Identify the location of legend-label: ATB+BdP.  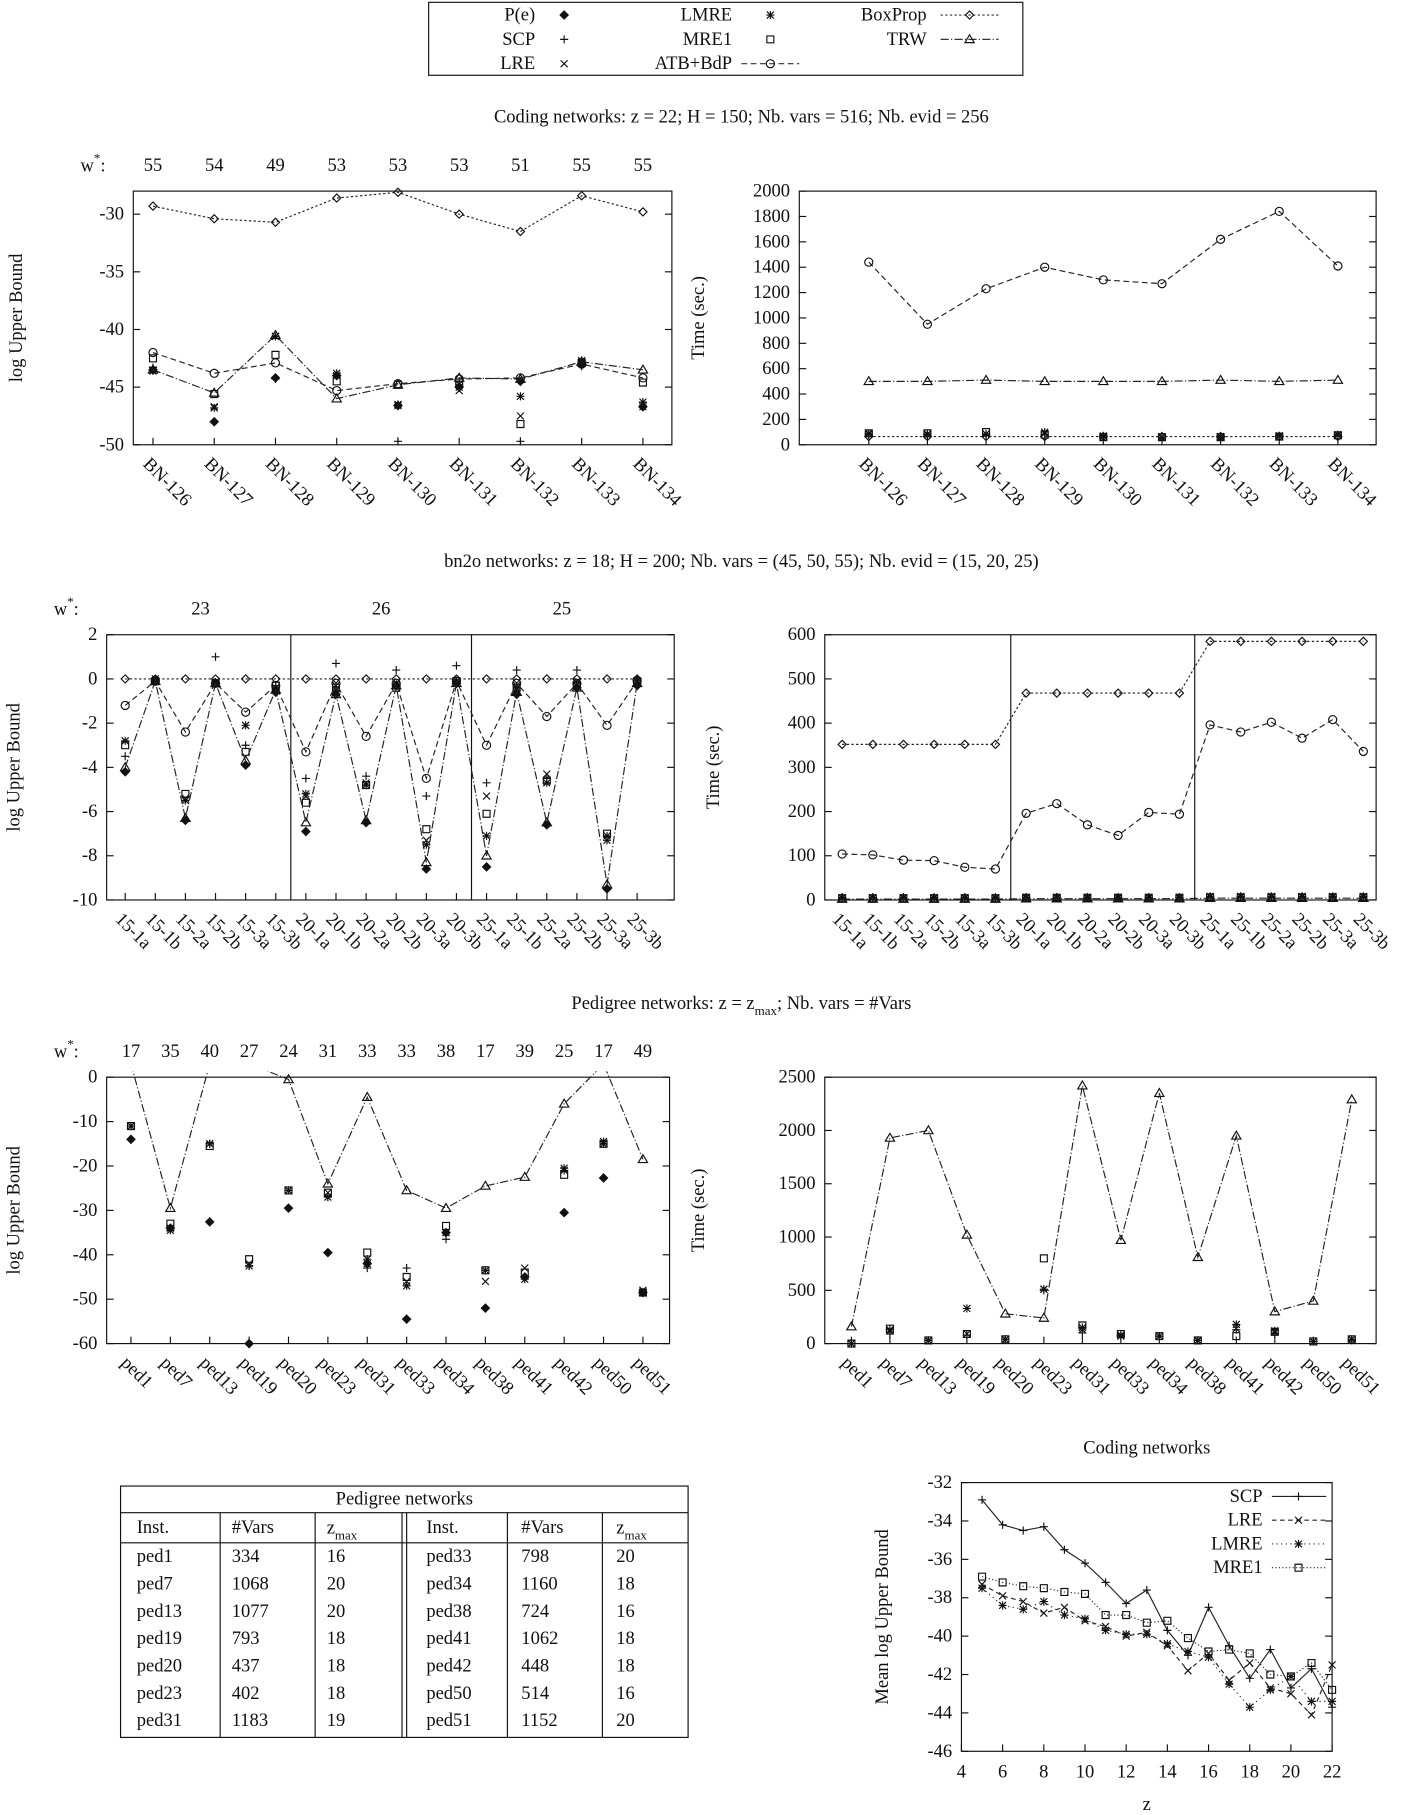
(693, 63).